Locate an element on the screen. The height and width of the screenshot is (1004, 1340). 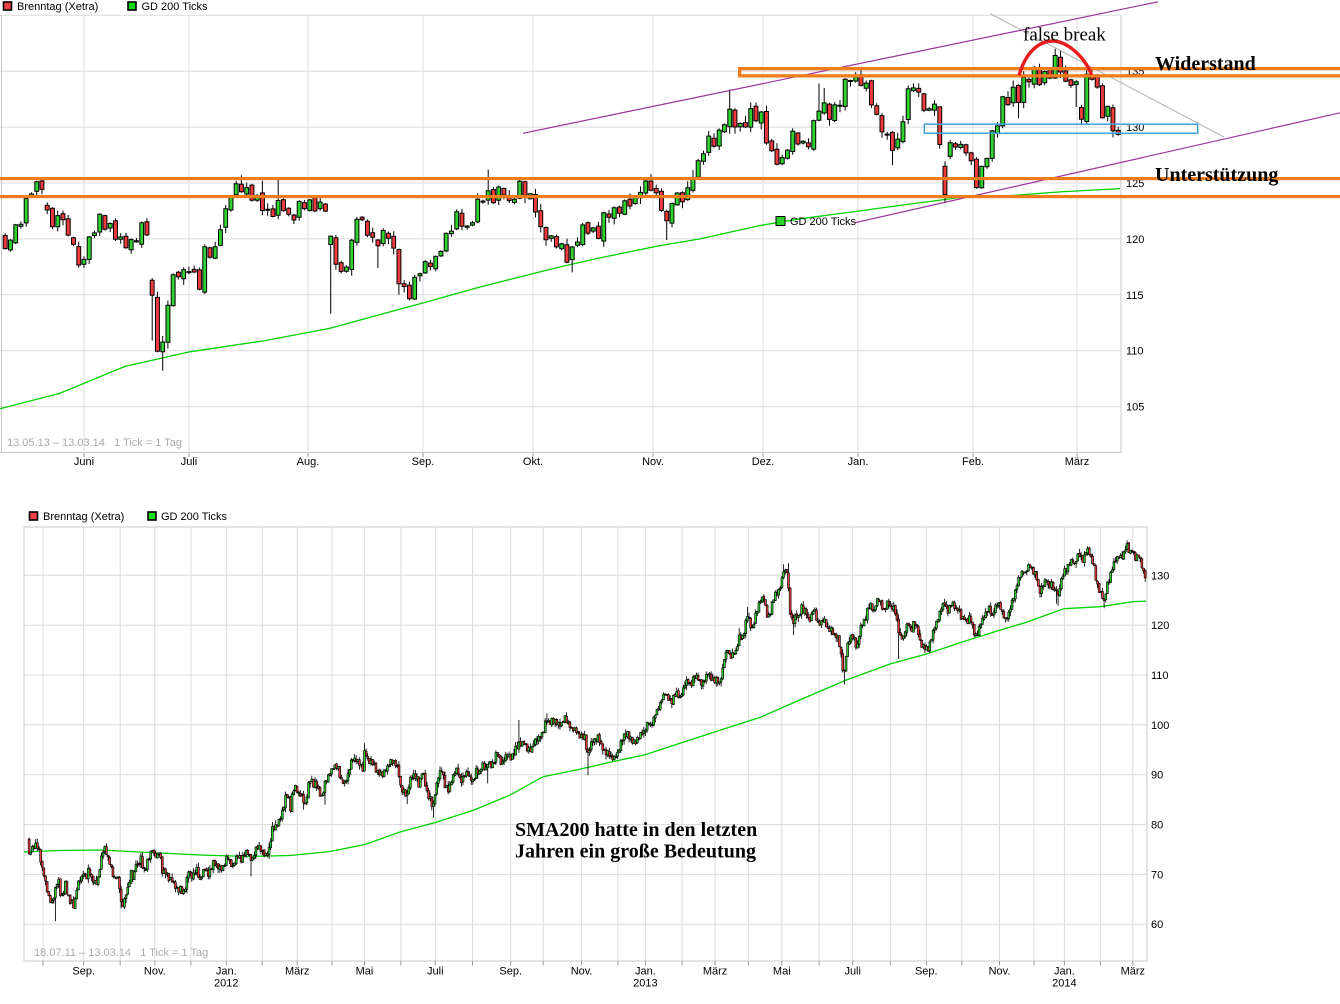
svg-text: 100 is located at coordinates (1160, 726).